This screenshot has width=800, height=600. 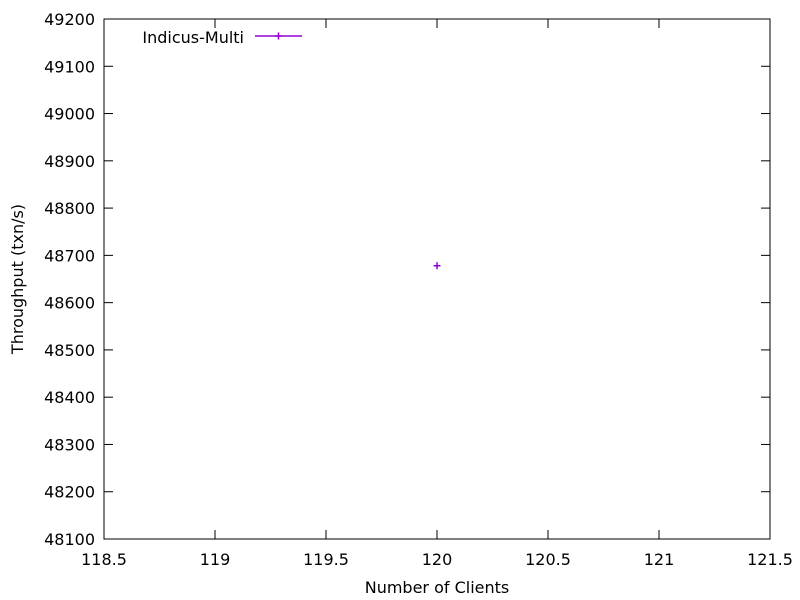 I want to click on legend-marker, so click(x=278, y=36).